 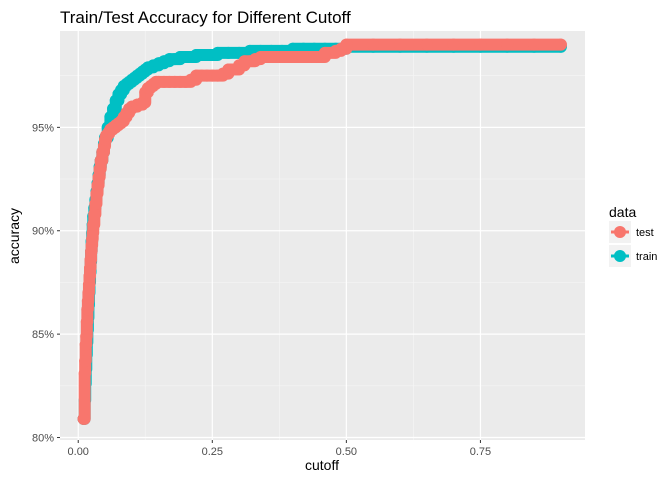 I want to click on x-axis-title: cutoff, so click(x=322, y=465).